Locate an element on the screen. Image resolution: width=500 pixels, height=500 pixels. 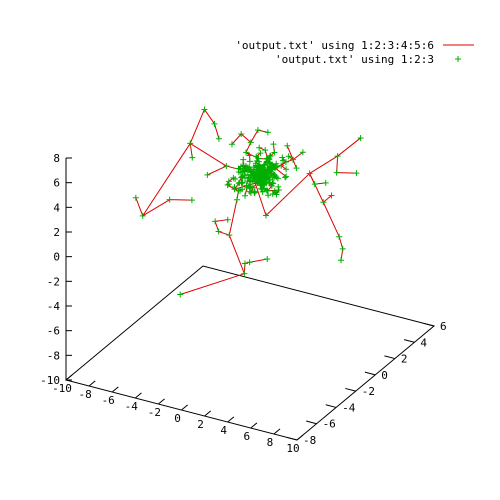
x-tick-label: 2 is located at coordinates (200, 424).